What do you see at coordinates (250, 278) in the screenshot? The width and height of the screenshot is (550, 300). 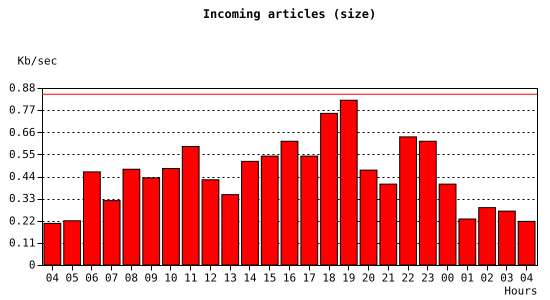 I see `x-tick-label: 14` at bounding box center [250, 278].